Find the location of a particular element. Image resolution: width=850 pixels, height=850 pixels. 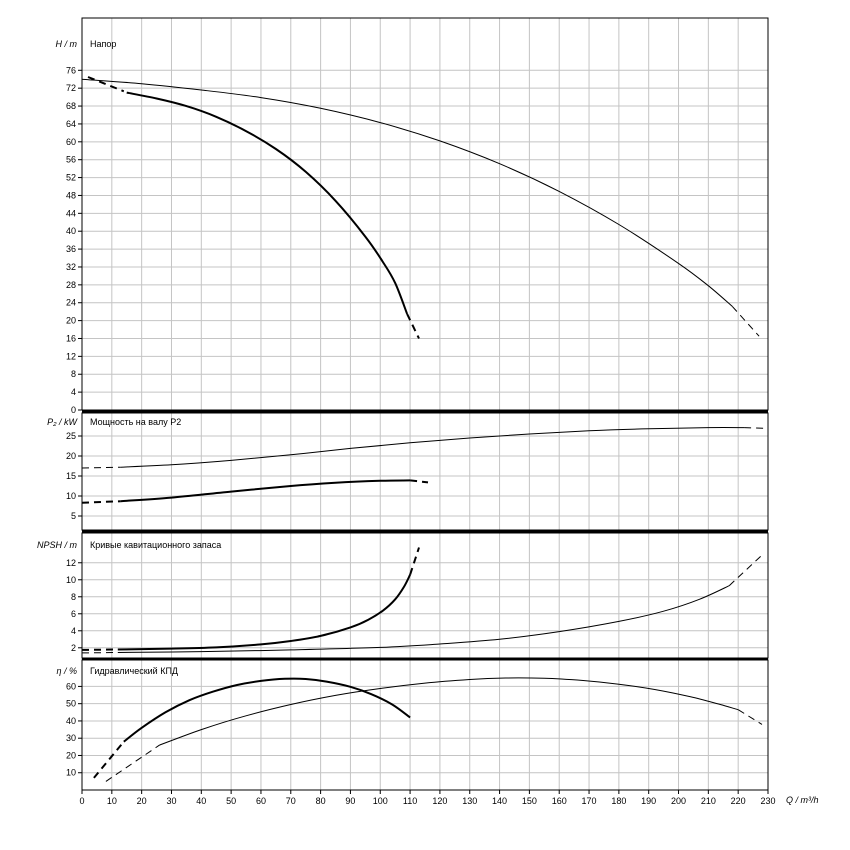

y-tick-label: 76 is located at coordinates (71, 70).